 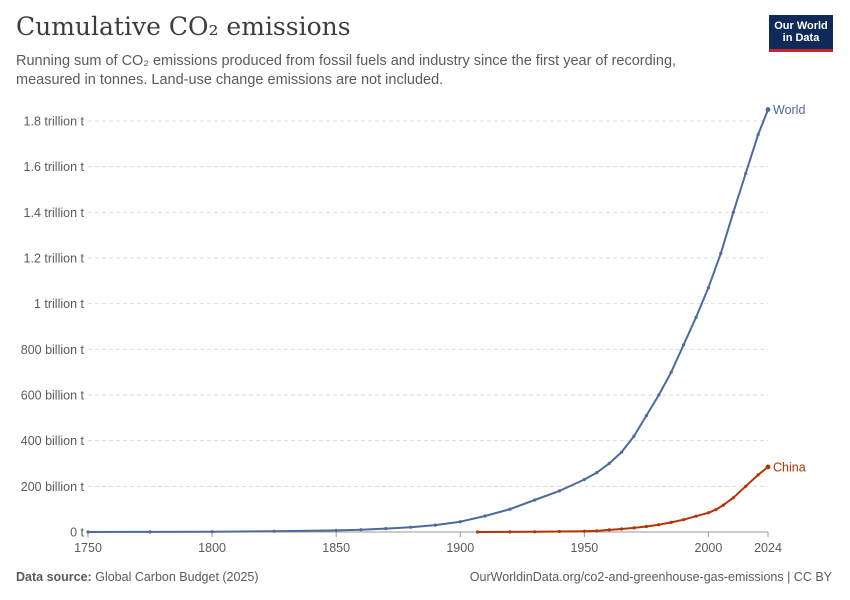 I want to click on data-source-label: Data source:, so click(x=54, y=577).